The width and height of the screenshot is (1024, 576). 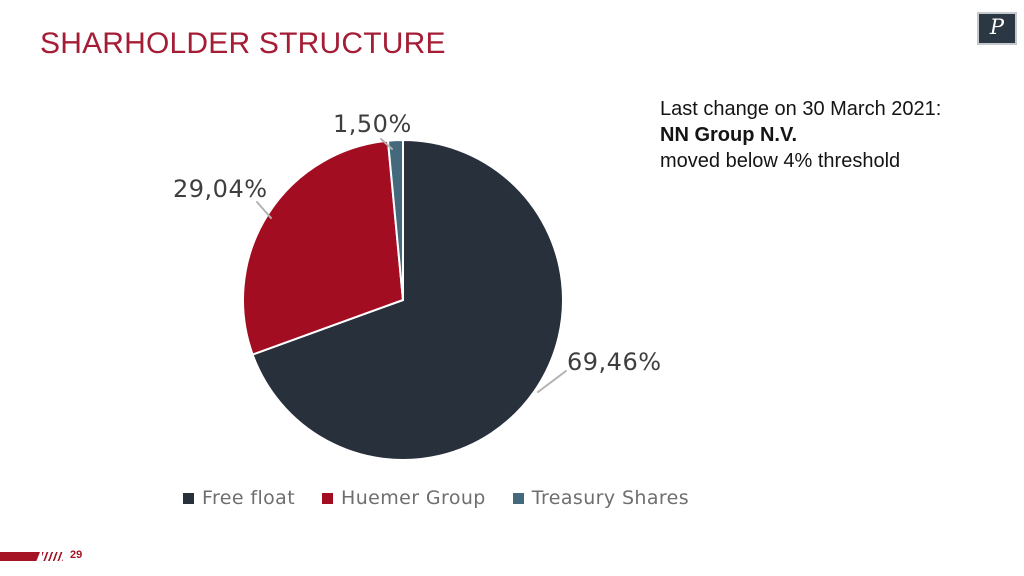 What do you see at coordinates (395, 220) in the screenshot?
I see `pie-slice-treasury-shares` at bounding box center [395, 220].